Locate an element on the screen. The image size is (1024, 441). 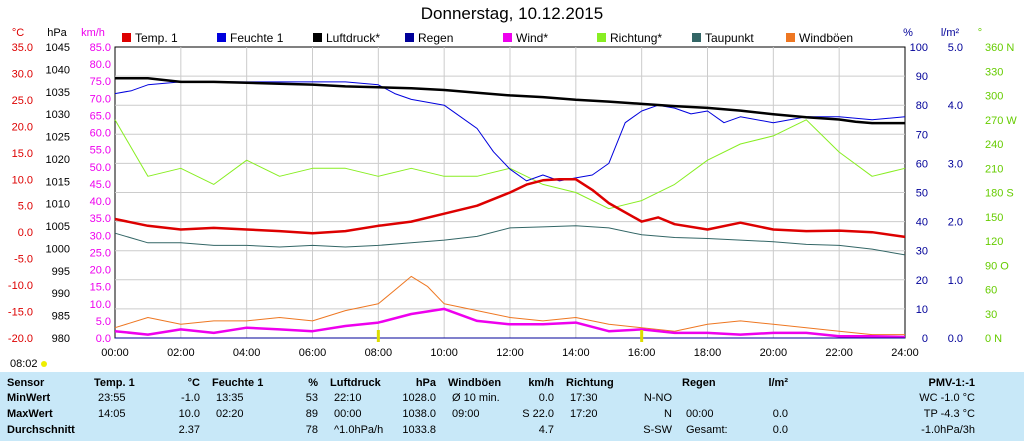
pressure-tick-label: 1000 is located at coordinates (58, 249).